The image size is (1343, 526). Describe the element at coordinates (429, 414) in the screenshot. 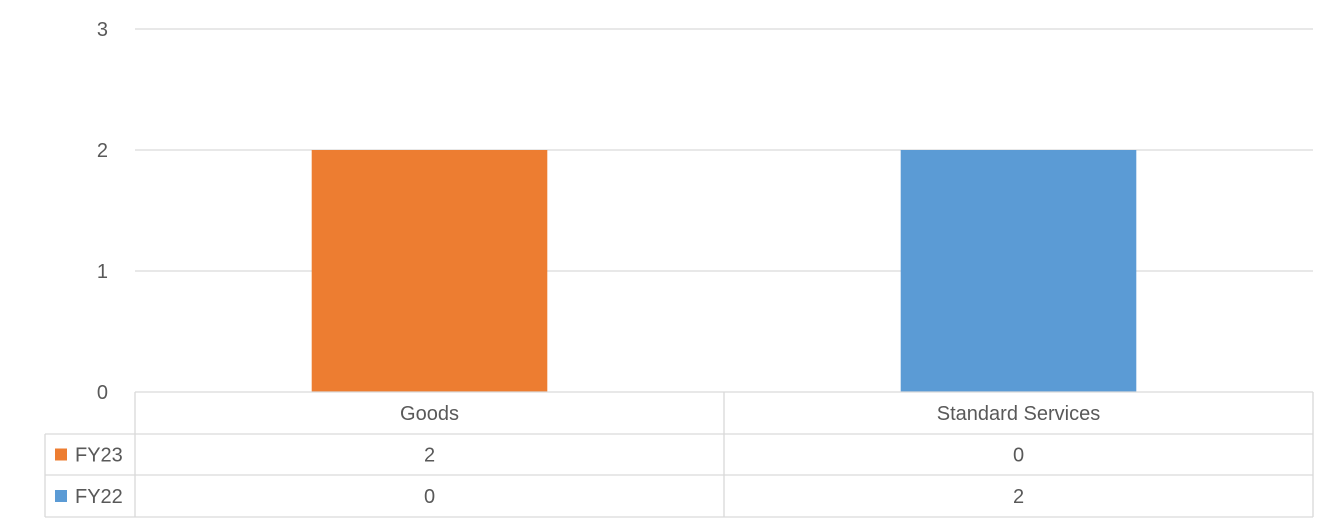

I see `category-label: Goods` at that location.